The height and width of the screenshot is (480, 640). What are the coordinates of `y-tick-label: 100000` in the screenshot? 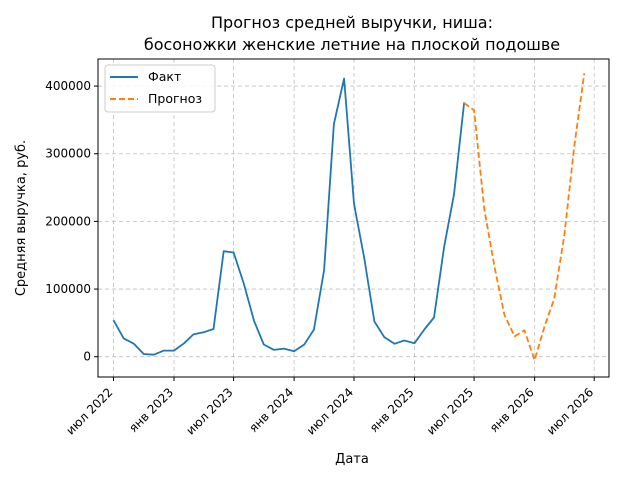 It's located at (68, 289).